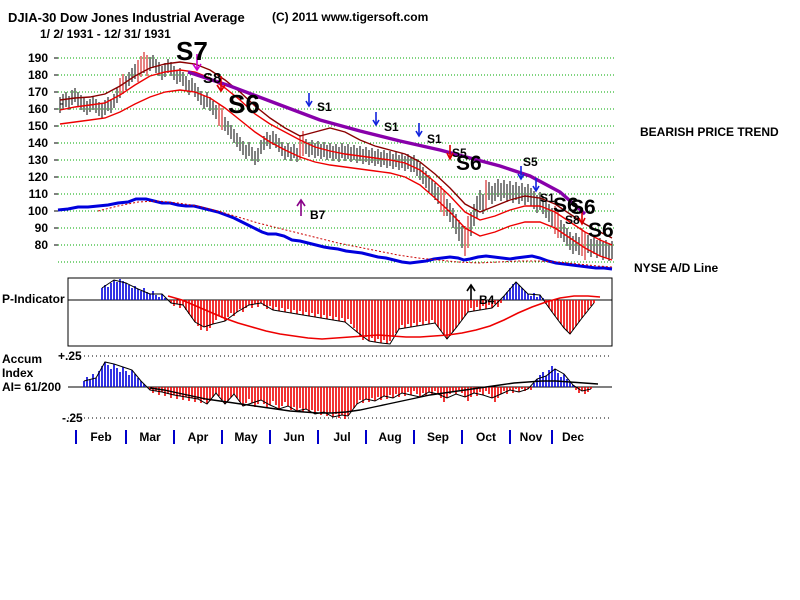  Describe the element at coordinates (37, 92) in the screenshot. I see `price-y-tick-170: 170` at that location.